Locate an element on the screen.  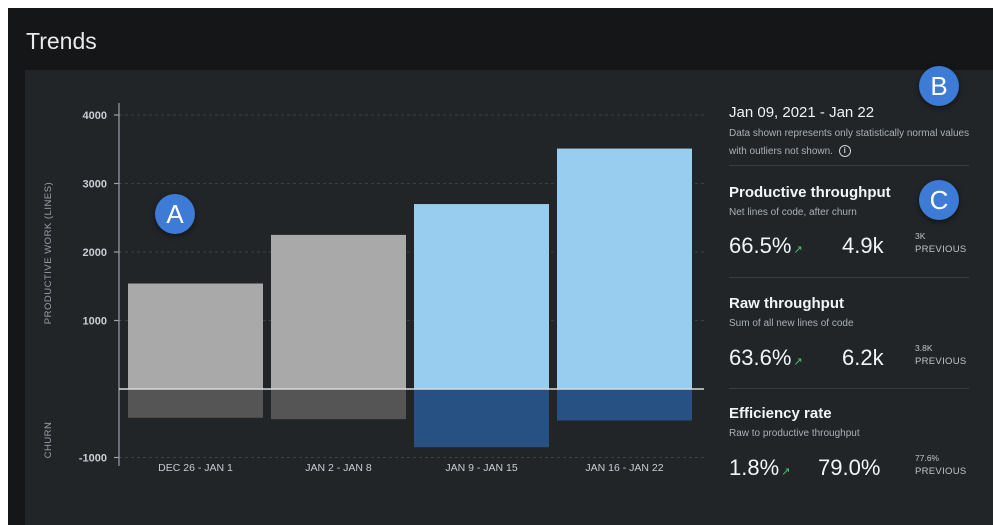
x-category-label: DEC 26 - JAN 1 is located at coordinates (195, 468).